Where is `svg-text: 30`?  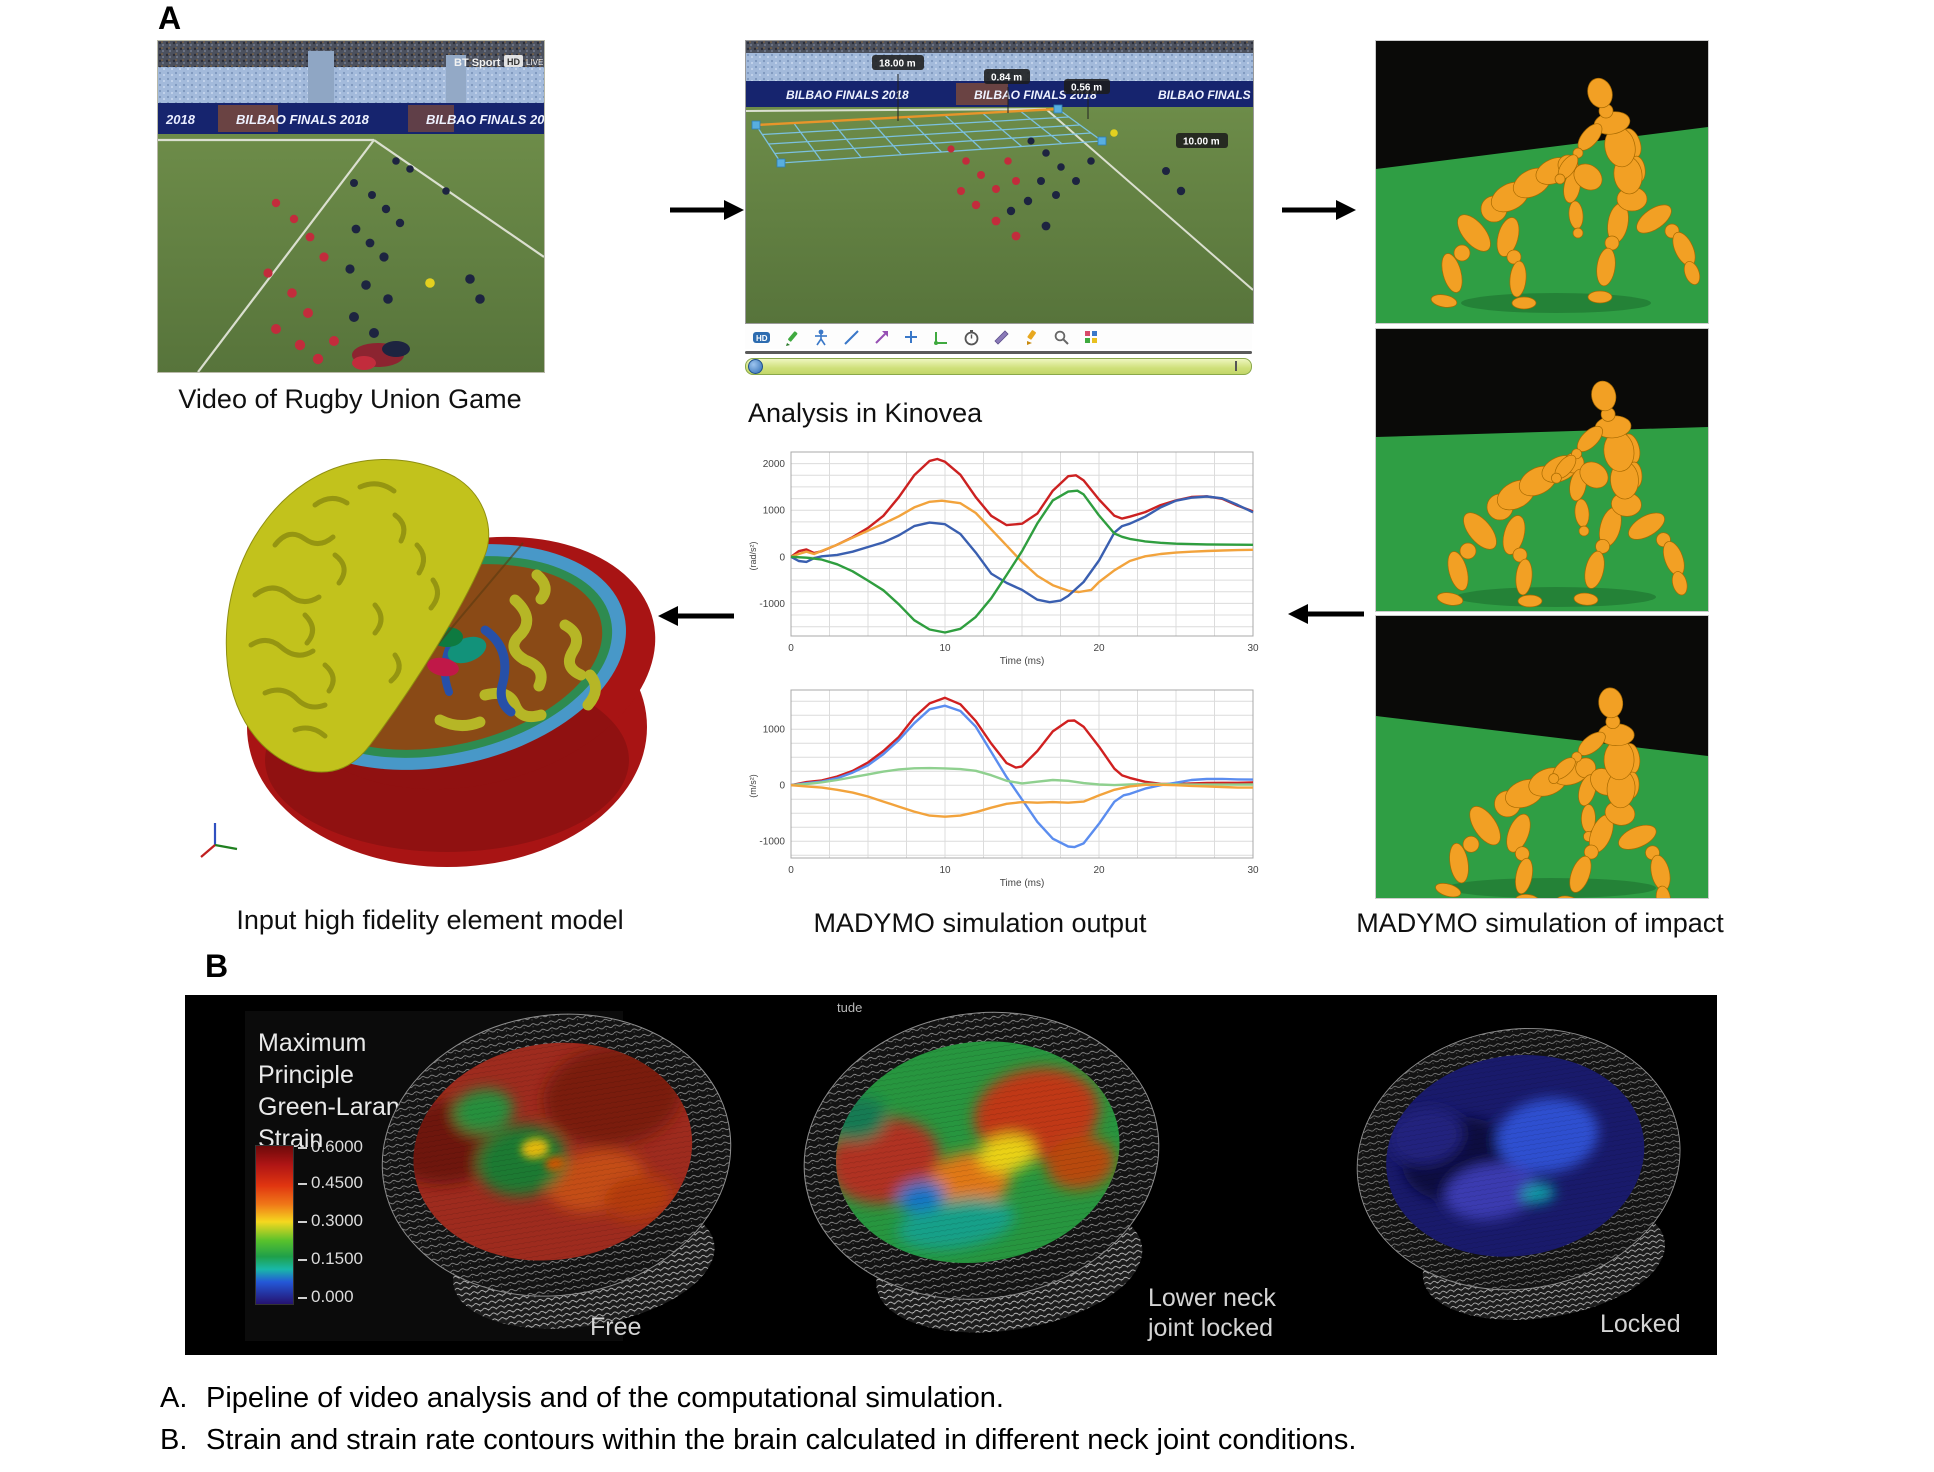
svg-text: 30 is located at coordinates (1253, 648).